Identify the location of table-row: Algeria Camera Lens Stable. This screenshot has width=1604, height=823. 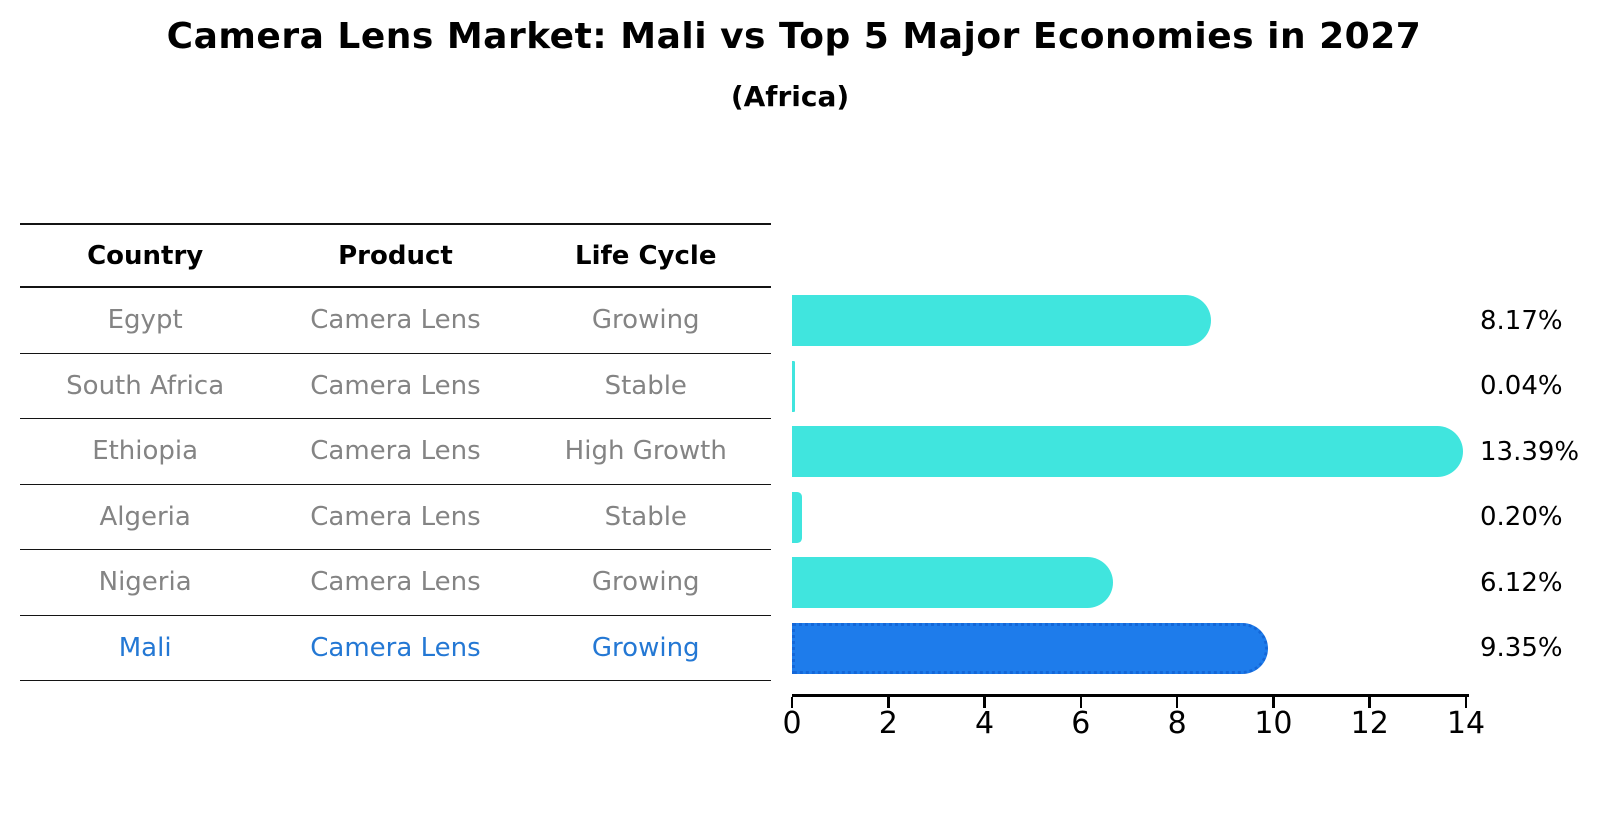
(395, 517).